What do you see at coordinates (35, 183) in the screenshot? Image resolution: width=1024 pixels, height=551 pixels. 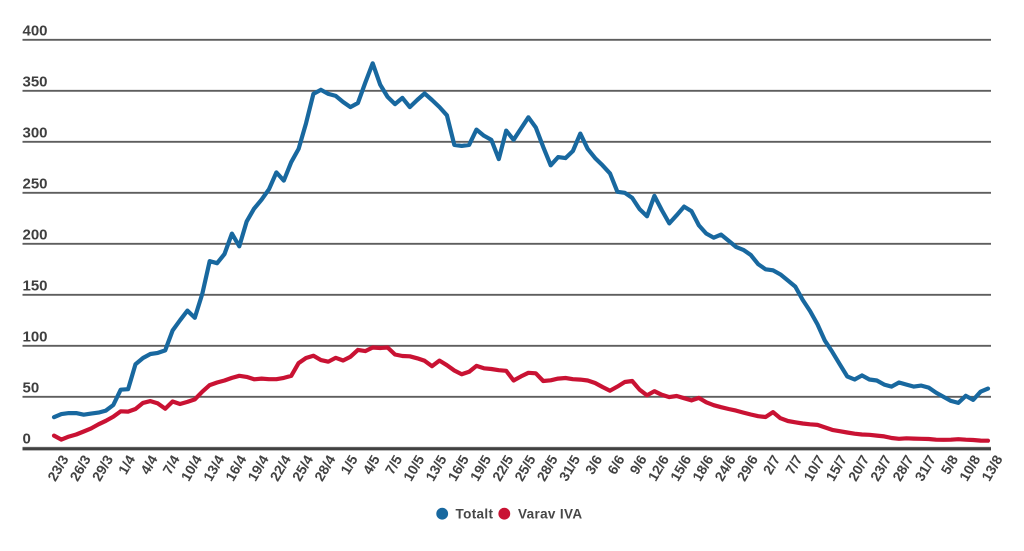 I see `svg-text: 250` at bounding box center [35, 183].